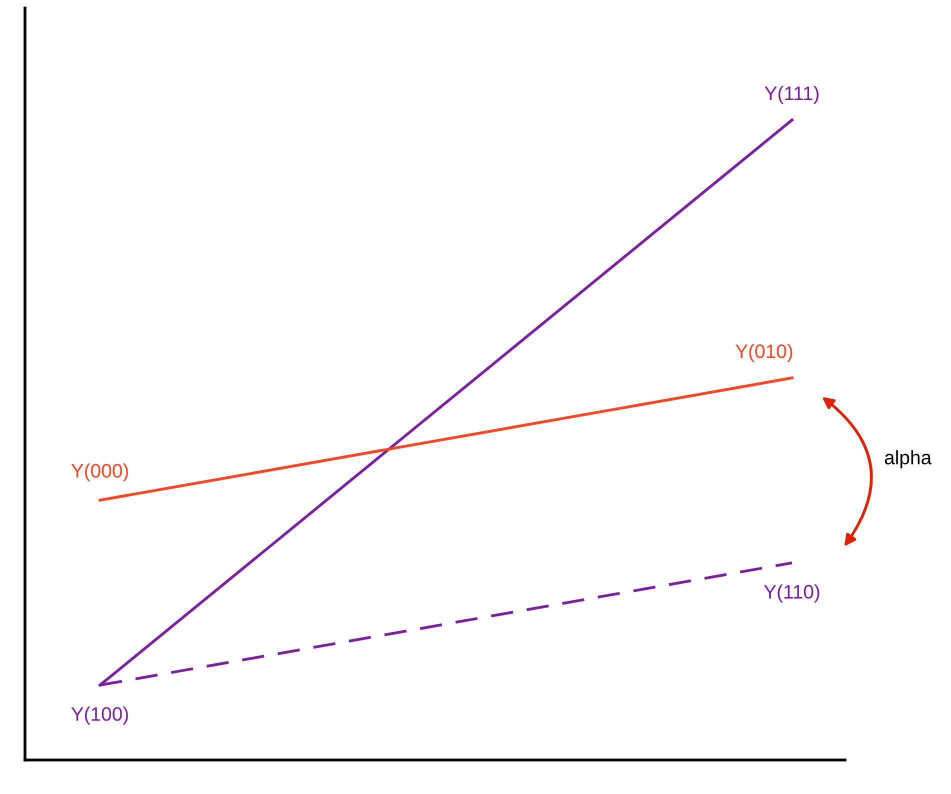 The width and height of the screenshot is (951, 794). What do you see at coordinates (791, 95) in the screenshot?
I see `text: Y(111)` at bounding box center [791, 95].